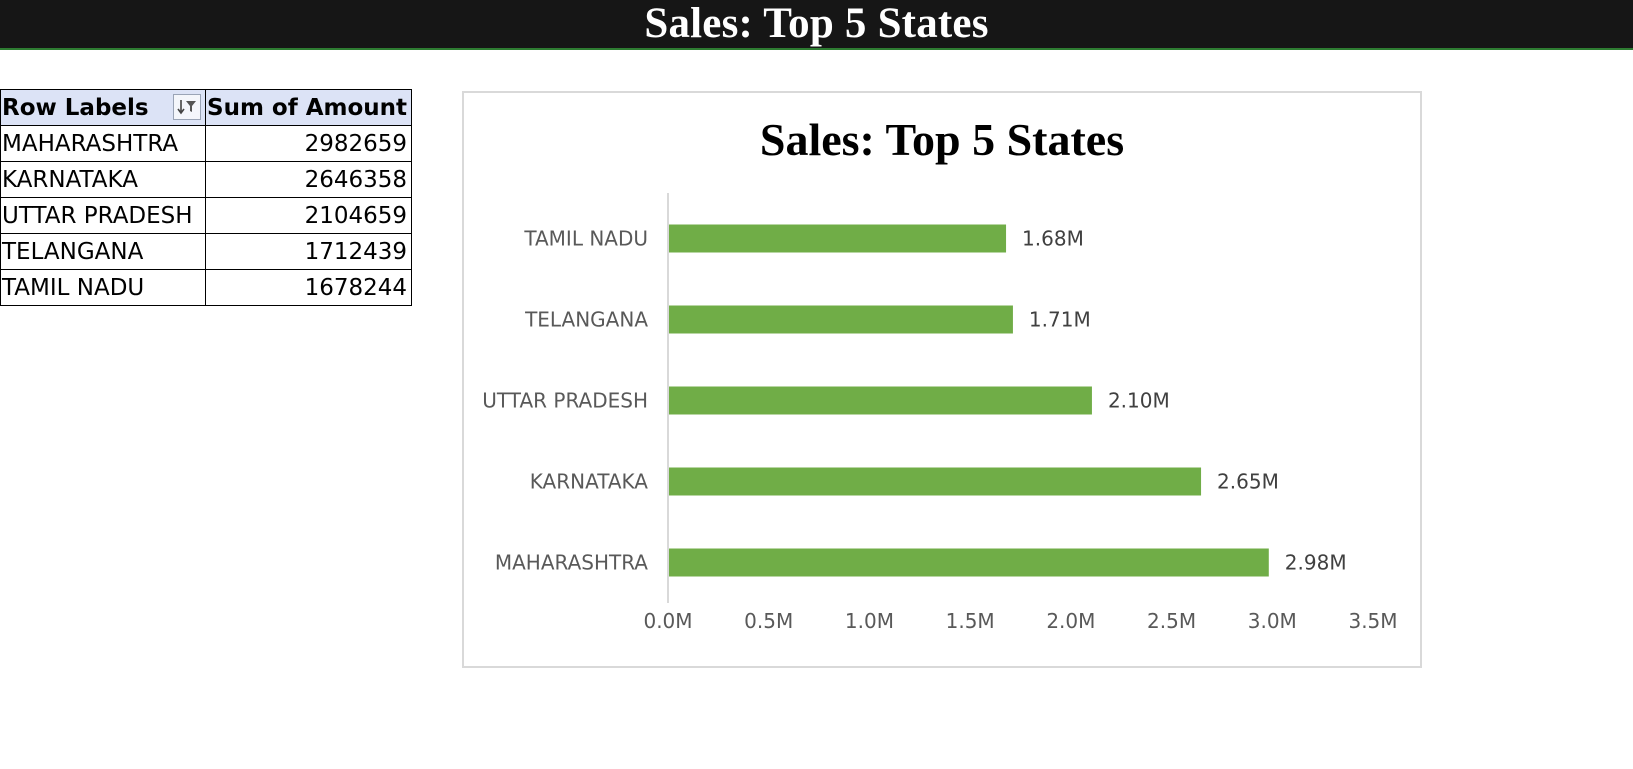  Describe the element at coordinates (1171, 621) in the screenshot. I see `x-tick-label: 2.5M` at that location.